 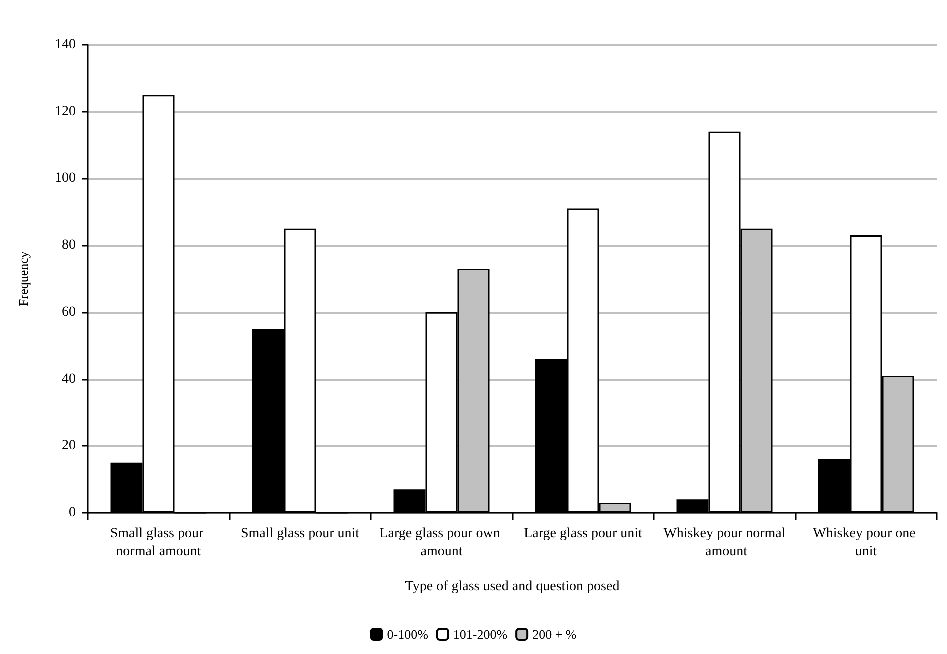 I want to click on y-tick-label: 60, so click(x=69, y=312).